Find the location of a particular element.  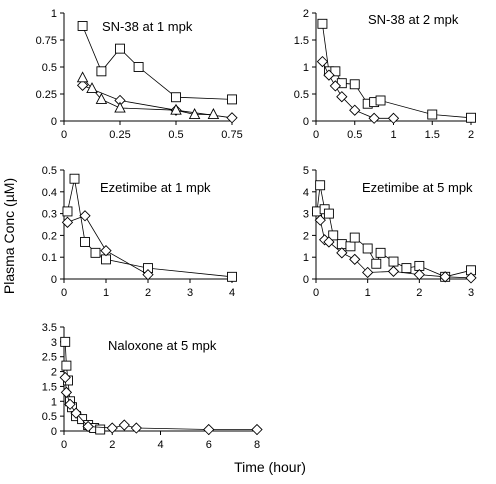

y-tick-label: 5 is located at coordinates (306, 171).